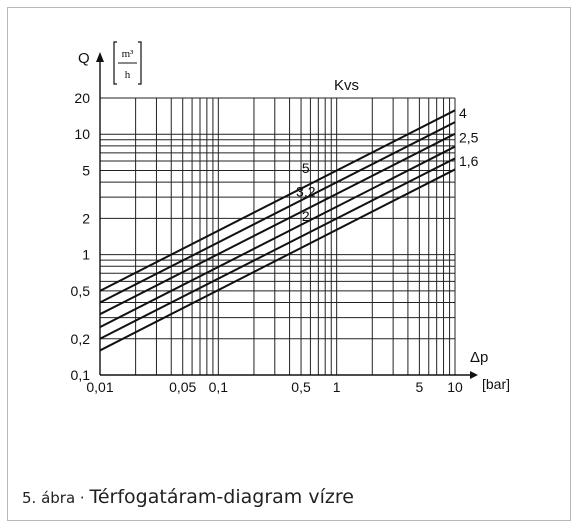  Describe the element at coordinates (496, 384) in the screenshot. I see `x-axis-unit: [bar]` at that location.